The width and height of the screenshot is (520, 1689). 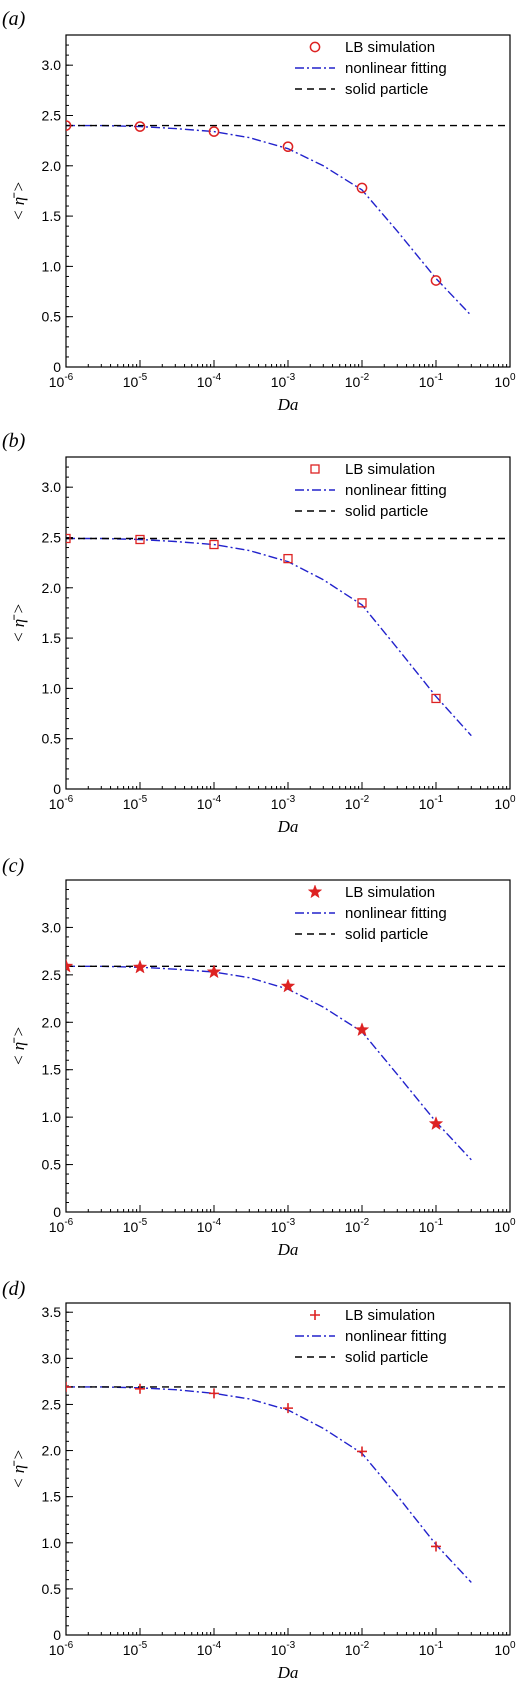 I want to click on panel-label: (b), so click(x=14, y=441).